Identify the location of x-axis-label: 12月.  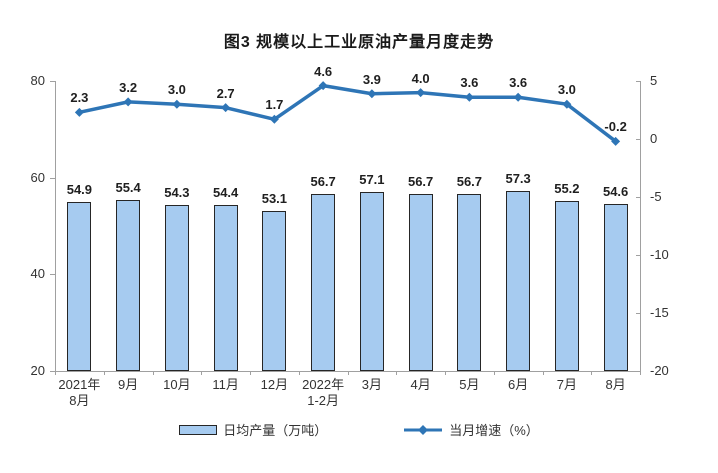
(274, 384).